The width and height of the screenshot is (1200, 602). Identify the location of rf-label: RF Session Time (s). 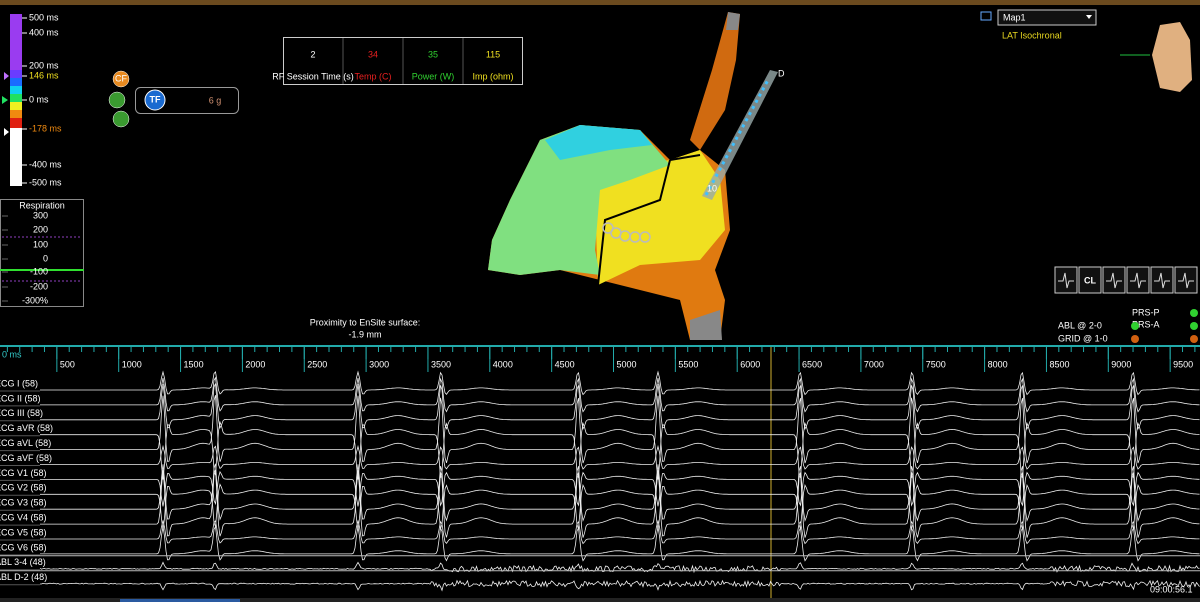
(313, 76).